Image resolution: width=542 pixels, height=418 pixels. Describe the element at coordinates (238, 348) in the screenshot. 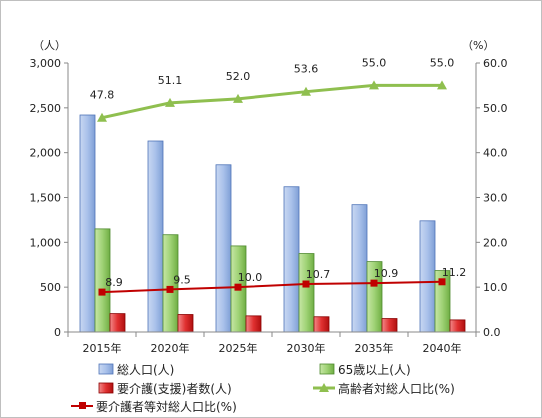

I see `x-tick-label: 2025年` at that location.